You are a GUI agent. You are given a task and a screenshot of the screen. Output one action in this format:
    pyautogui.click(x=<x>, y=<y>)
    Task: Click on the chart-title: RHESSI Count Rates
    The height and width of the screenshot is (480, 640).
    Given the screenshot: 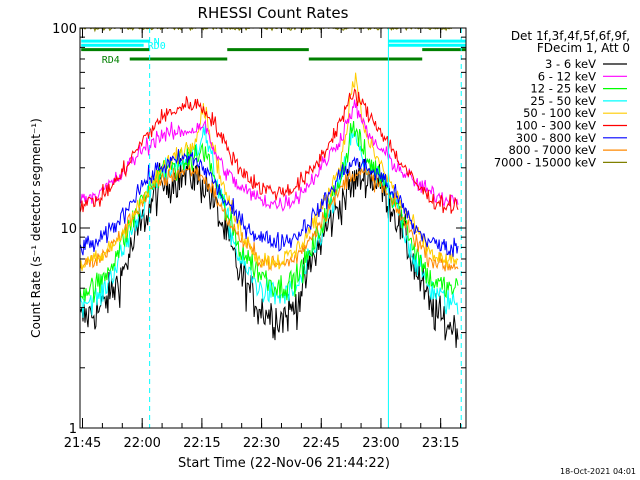 What is the action you would take?
    pyautogui.click(x=273, y=13)
    